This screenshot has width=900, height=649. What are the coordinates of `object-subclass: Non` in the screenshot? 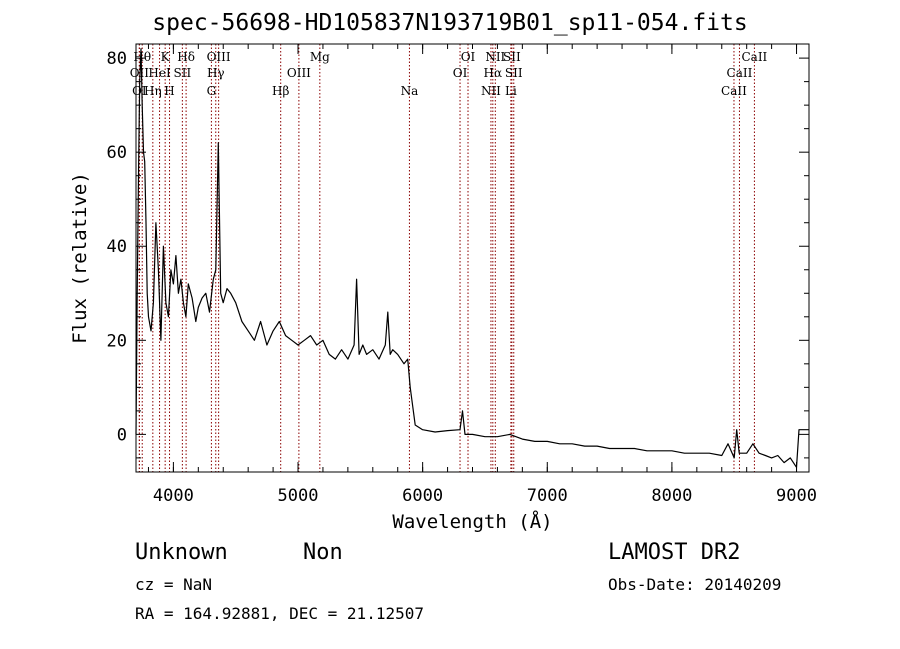 It's located at (323, 552).